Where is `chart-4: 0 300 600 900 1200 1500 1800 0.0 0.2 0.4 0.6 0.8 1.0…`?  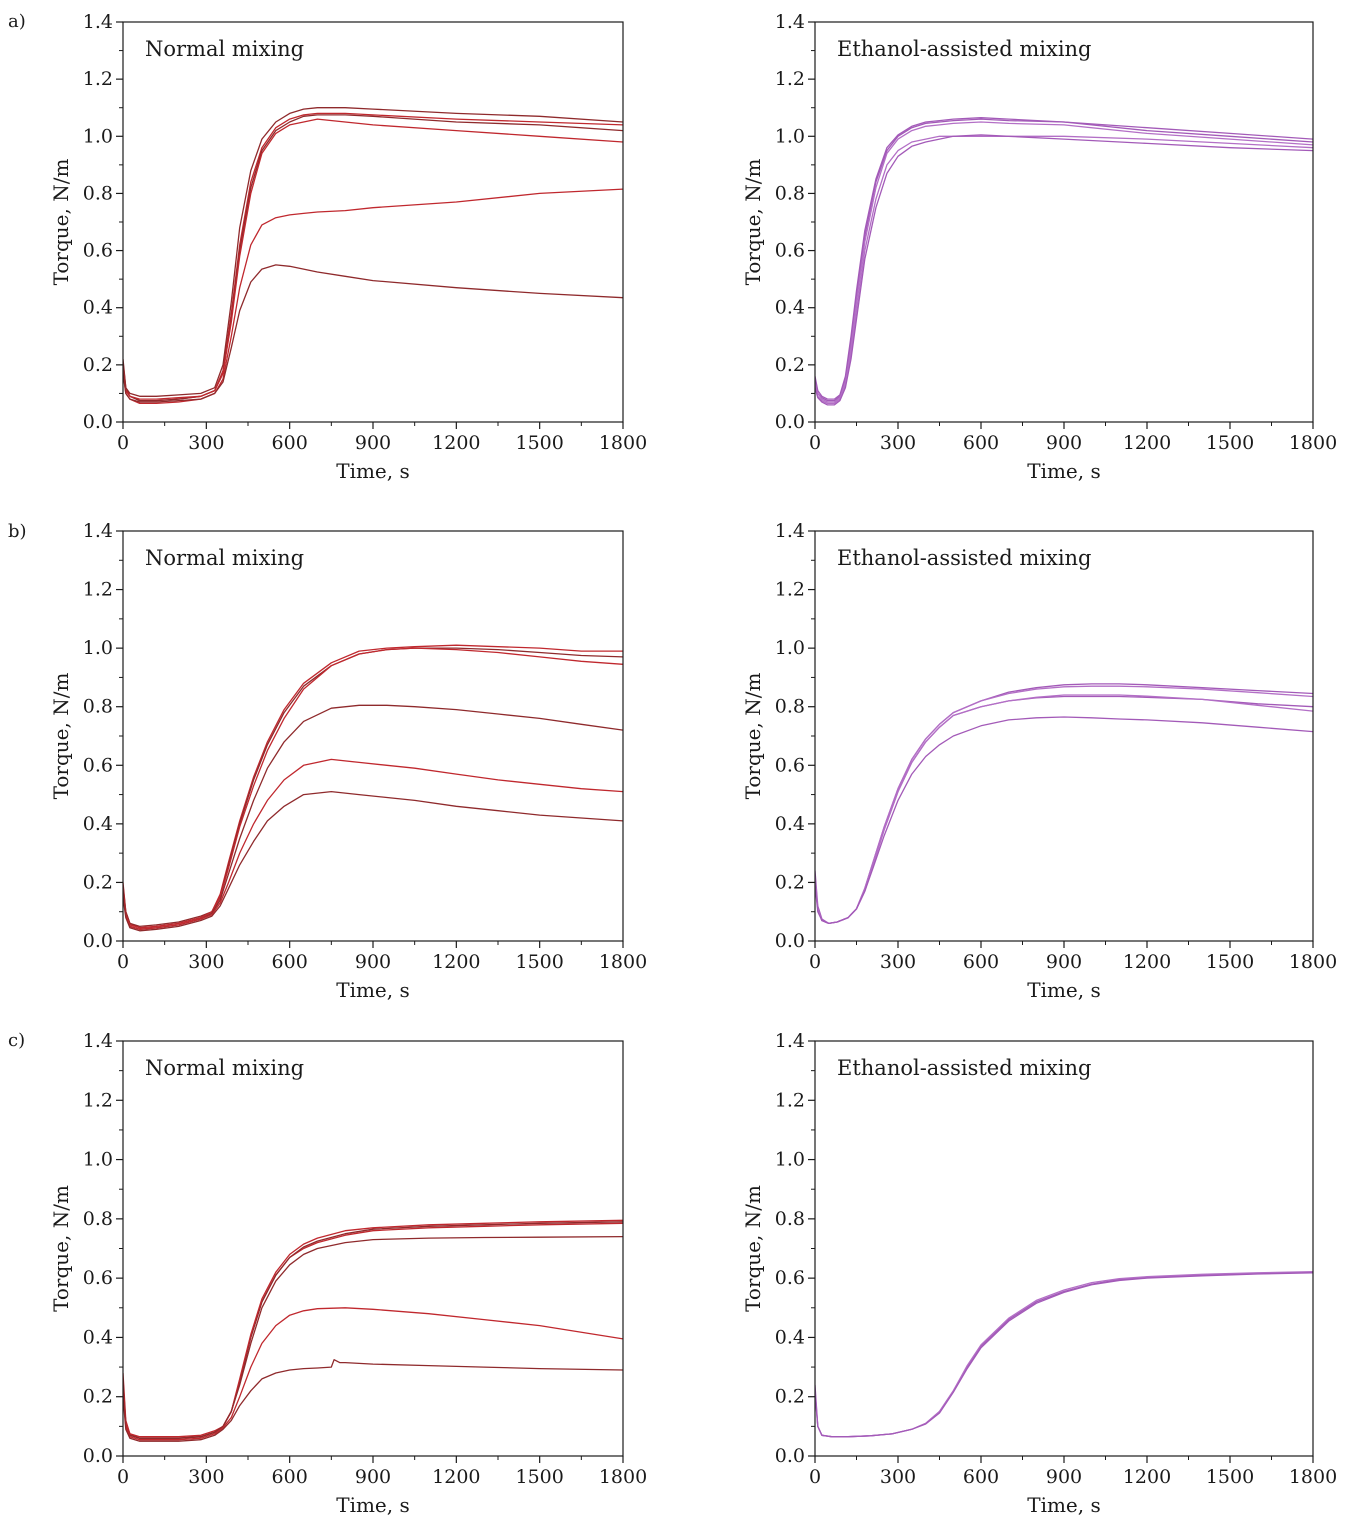 chart-4: 0 300 600 900 1200 1500 1800 0.0 0.2 0.4 0.6 0.8 1.0… is located at coordinates (348, 1273).